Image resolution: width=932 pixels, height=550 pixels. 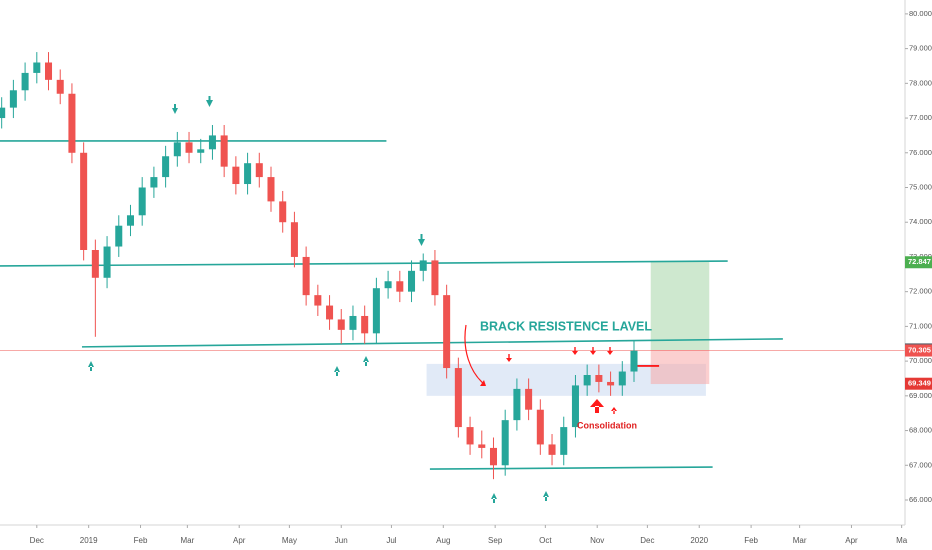 I want to click on price-label: 70.305, so click(x=919, y=350).